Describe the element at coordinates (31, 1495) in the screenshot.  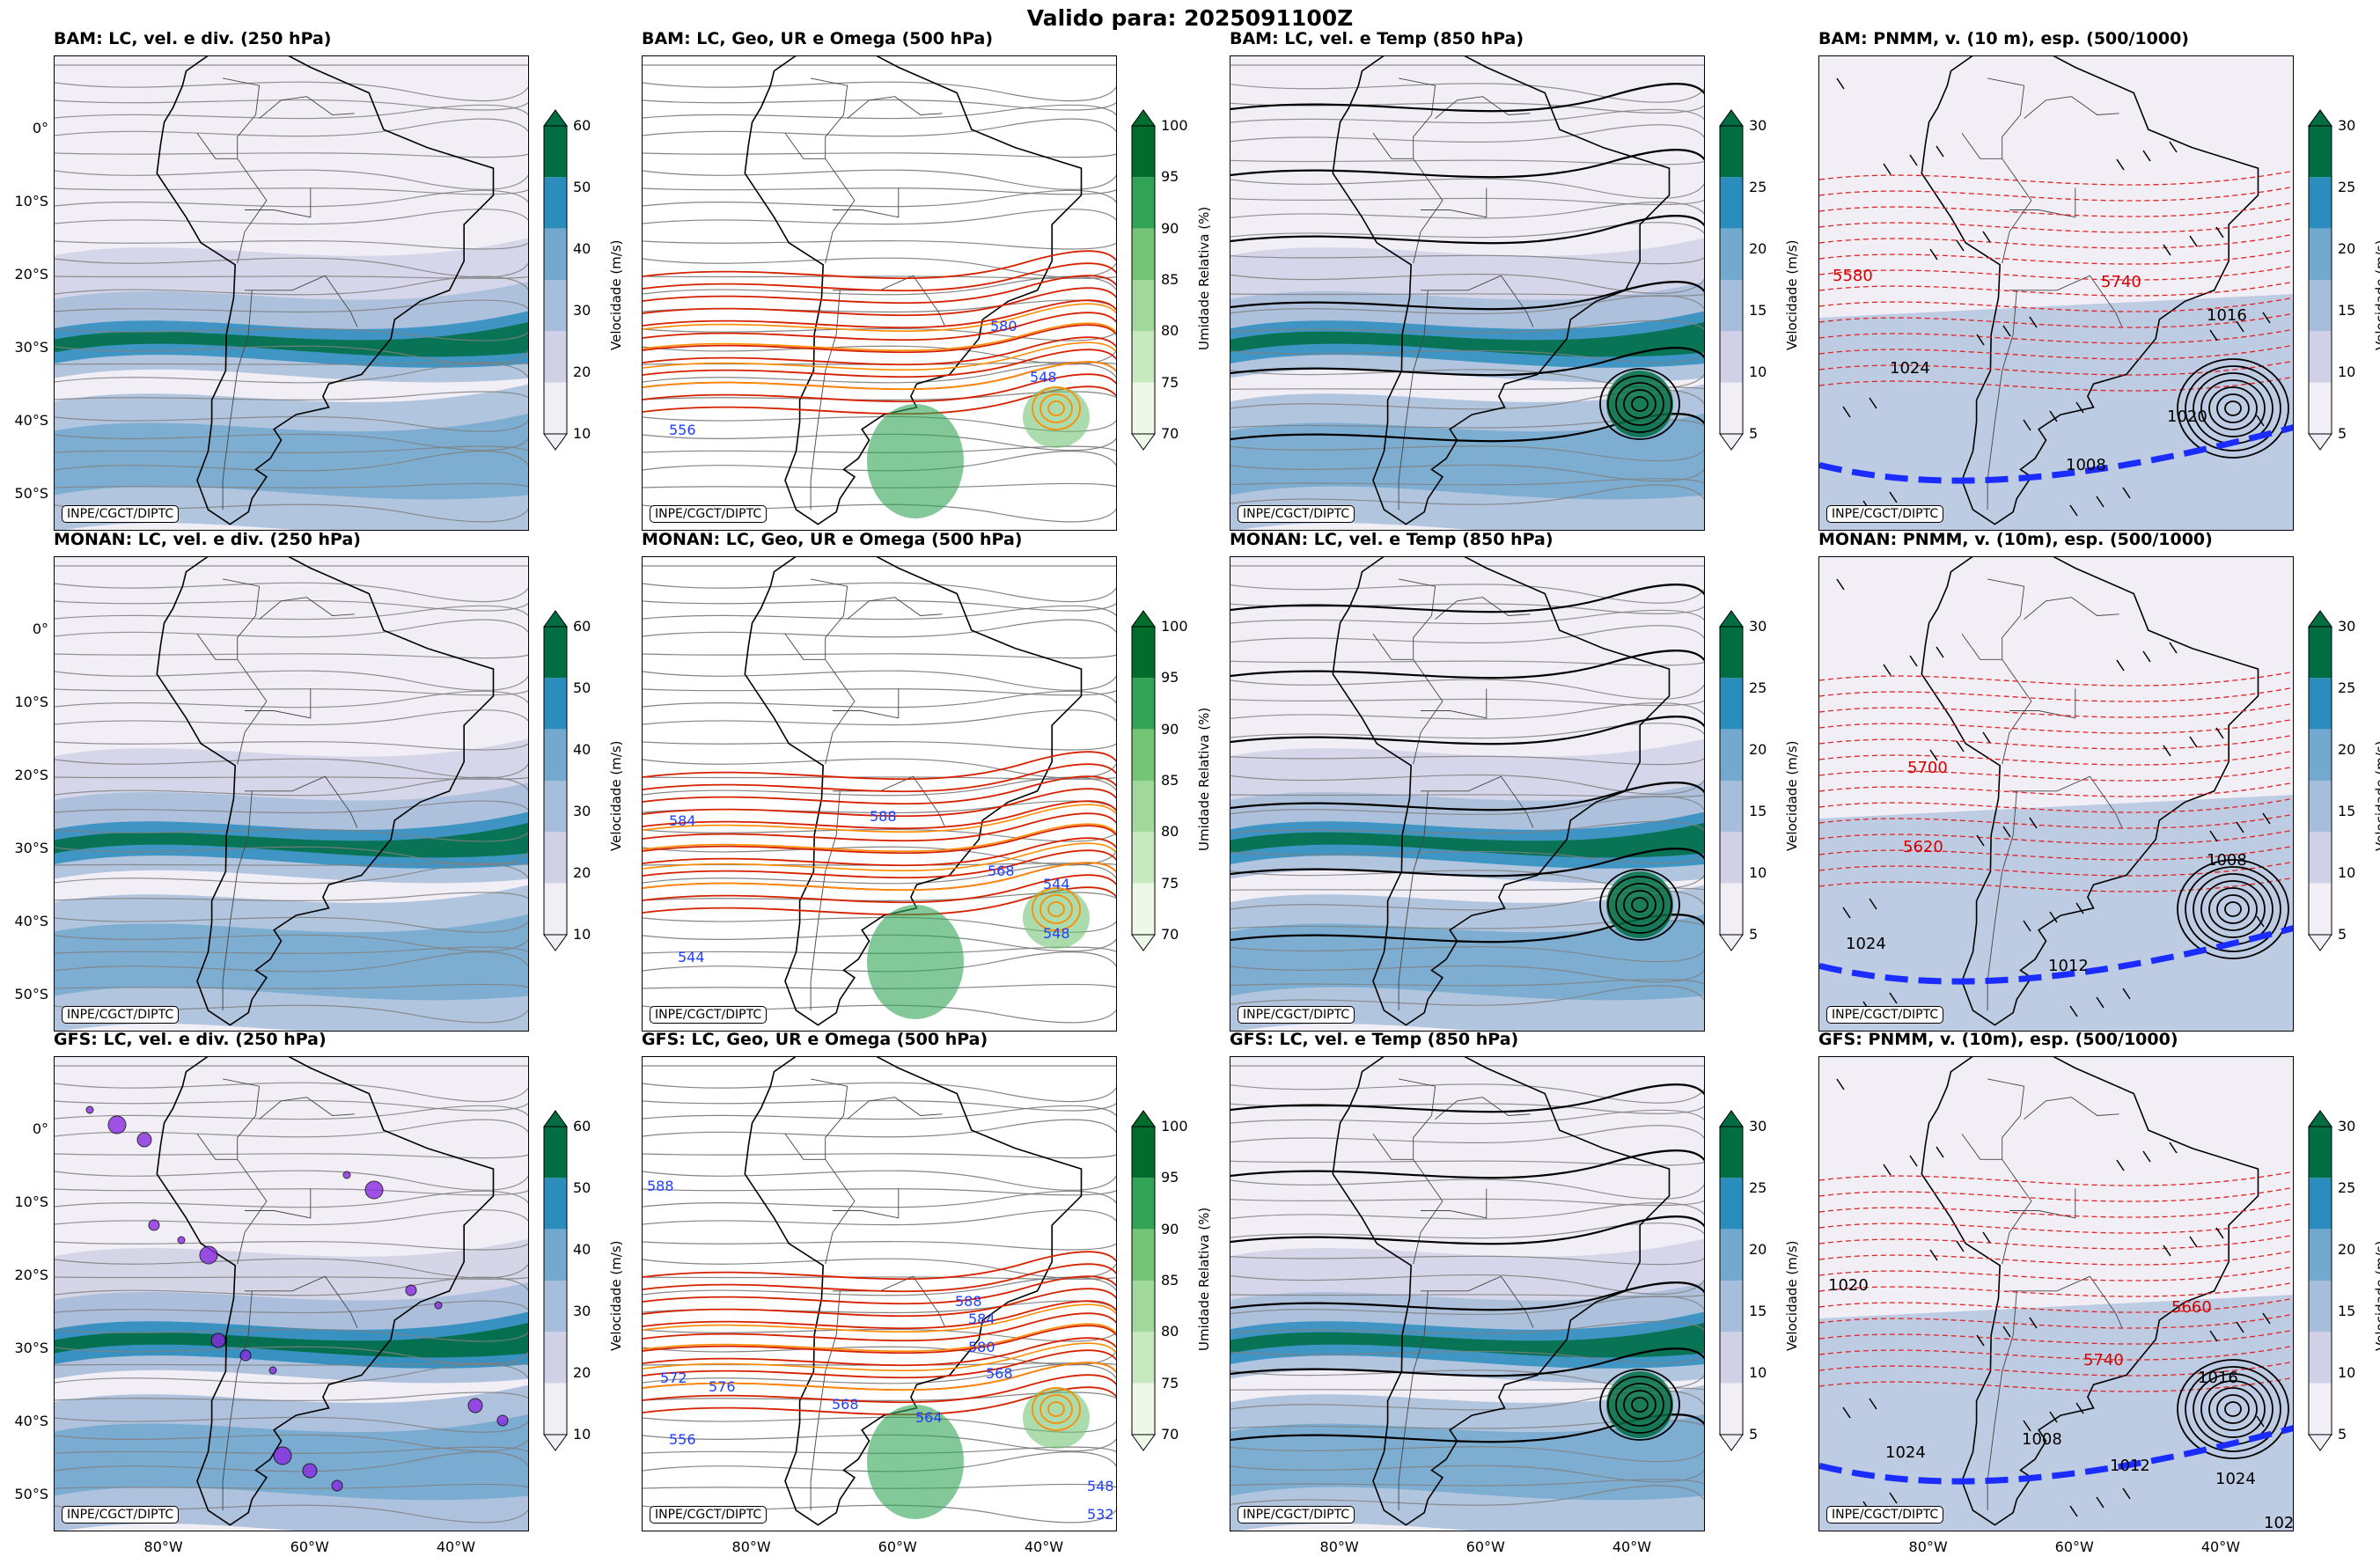
I see `latitude-label: 50°S` at that location.